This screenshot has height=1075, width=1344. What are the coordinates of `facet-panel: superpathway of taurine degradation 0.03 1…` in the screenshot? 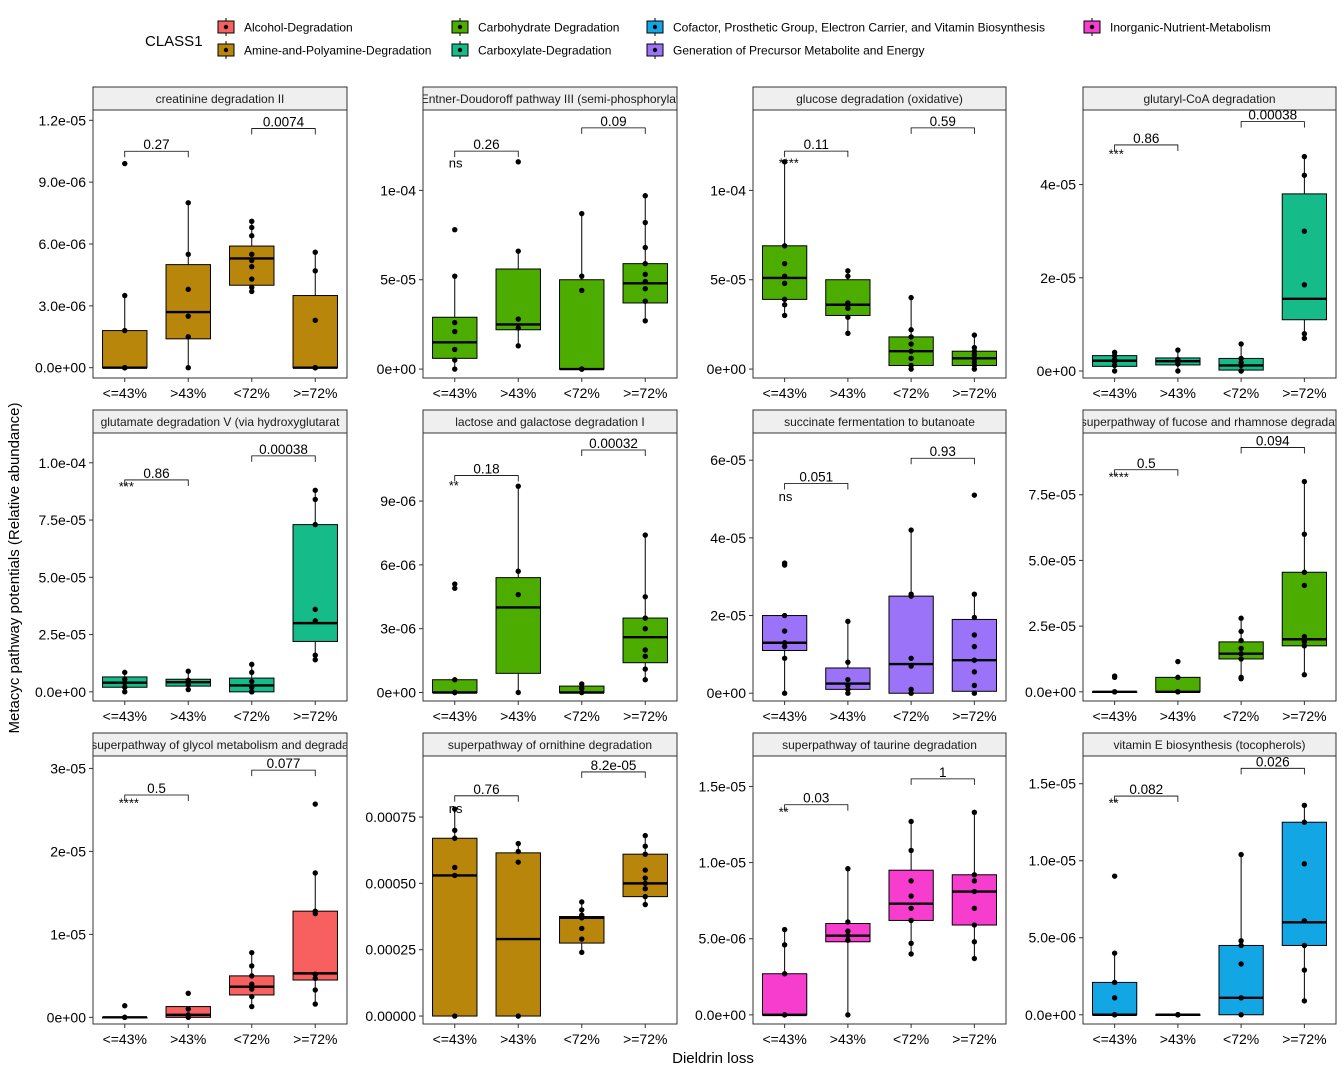 It's located at (851, 889).